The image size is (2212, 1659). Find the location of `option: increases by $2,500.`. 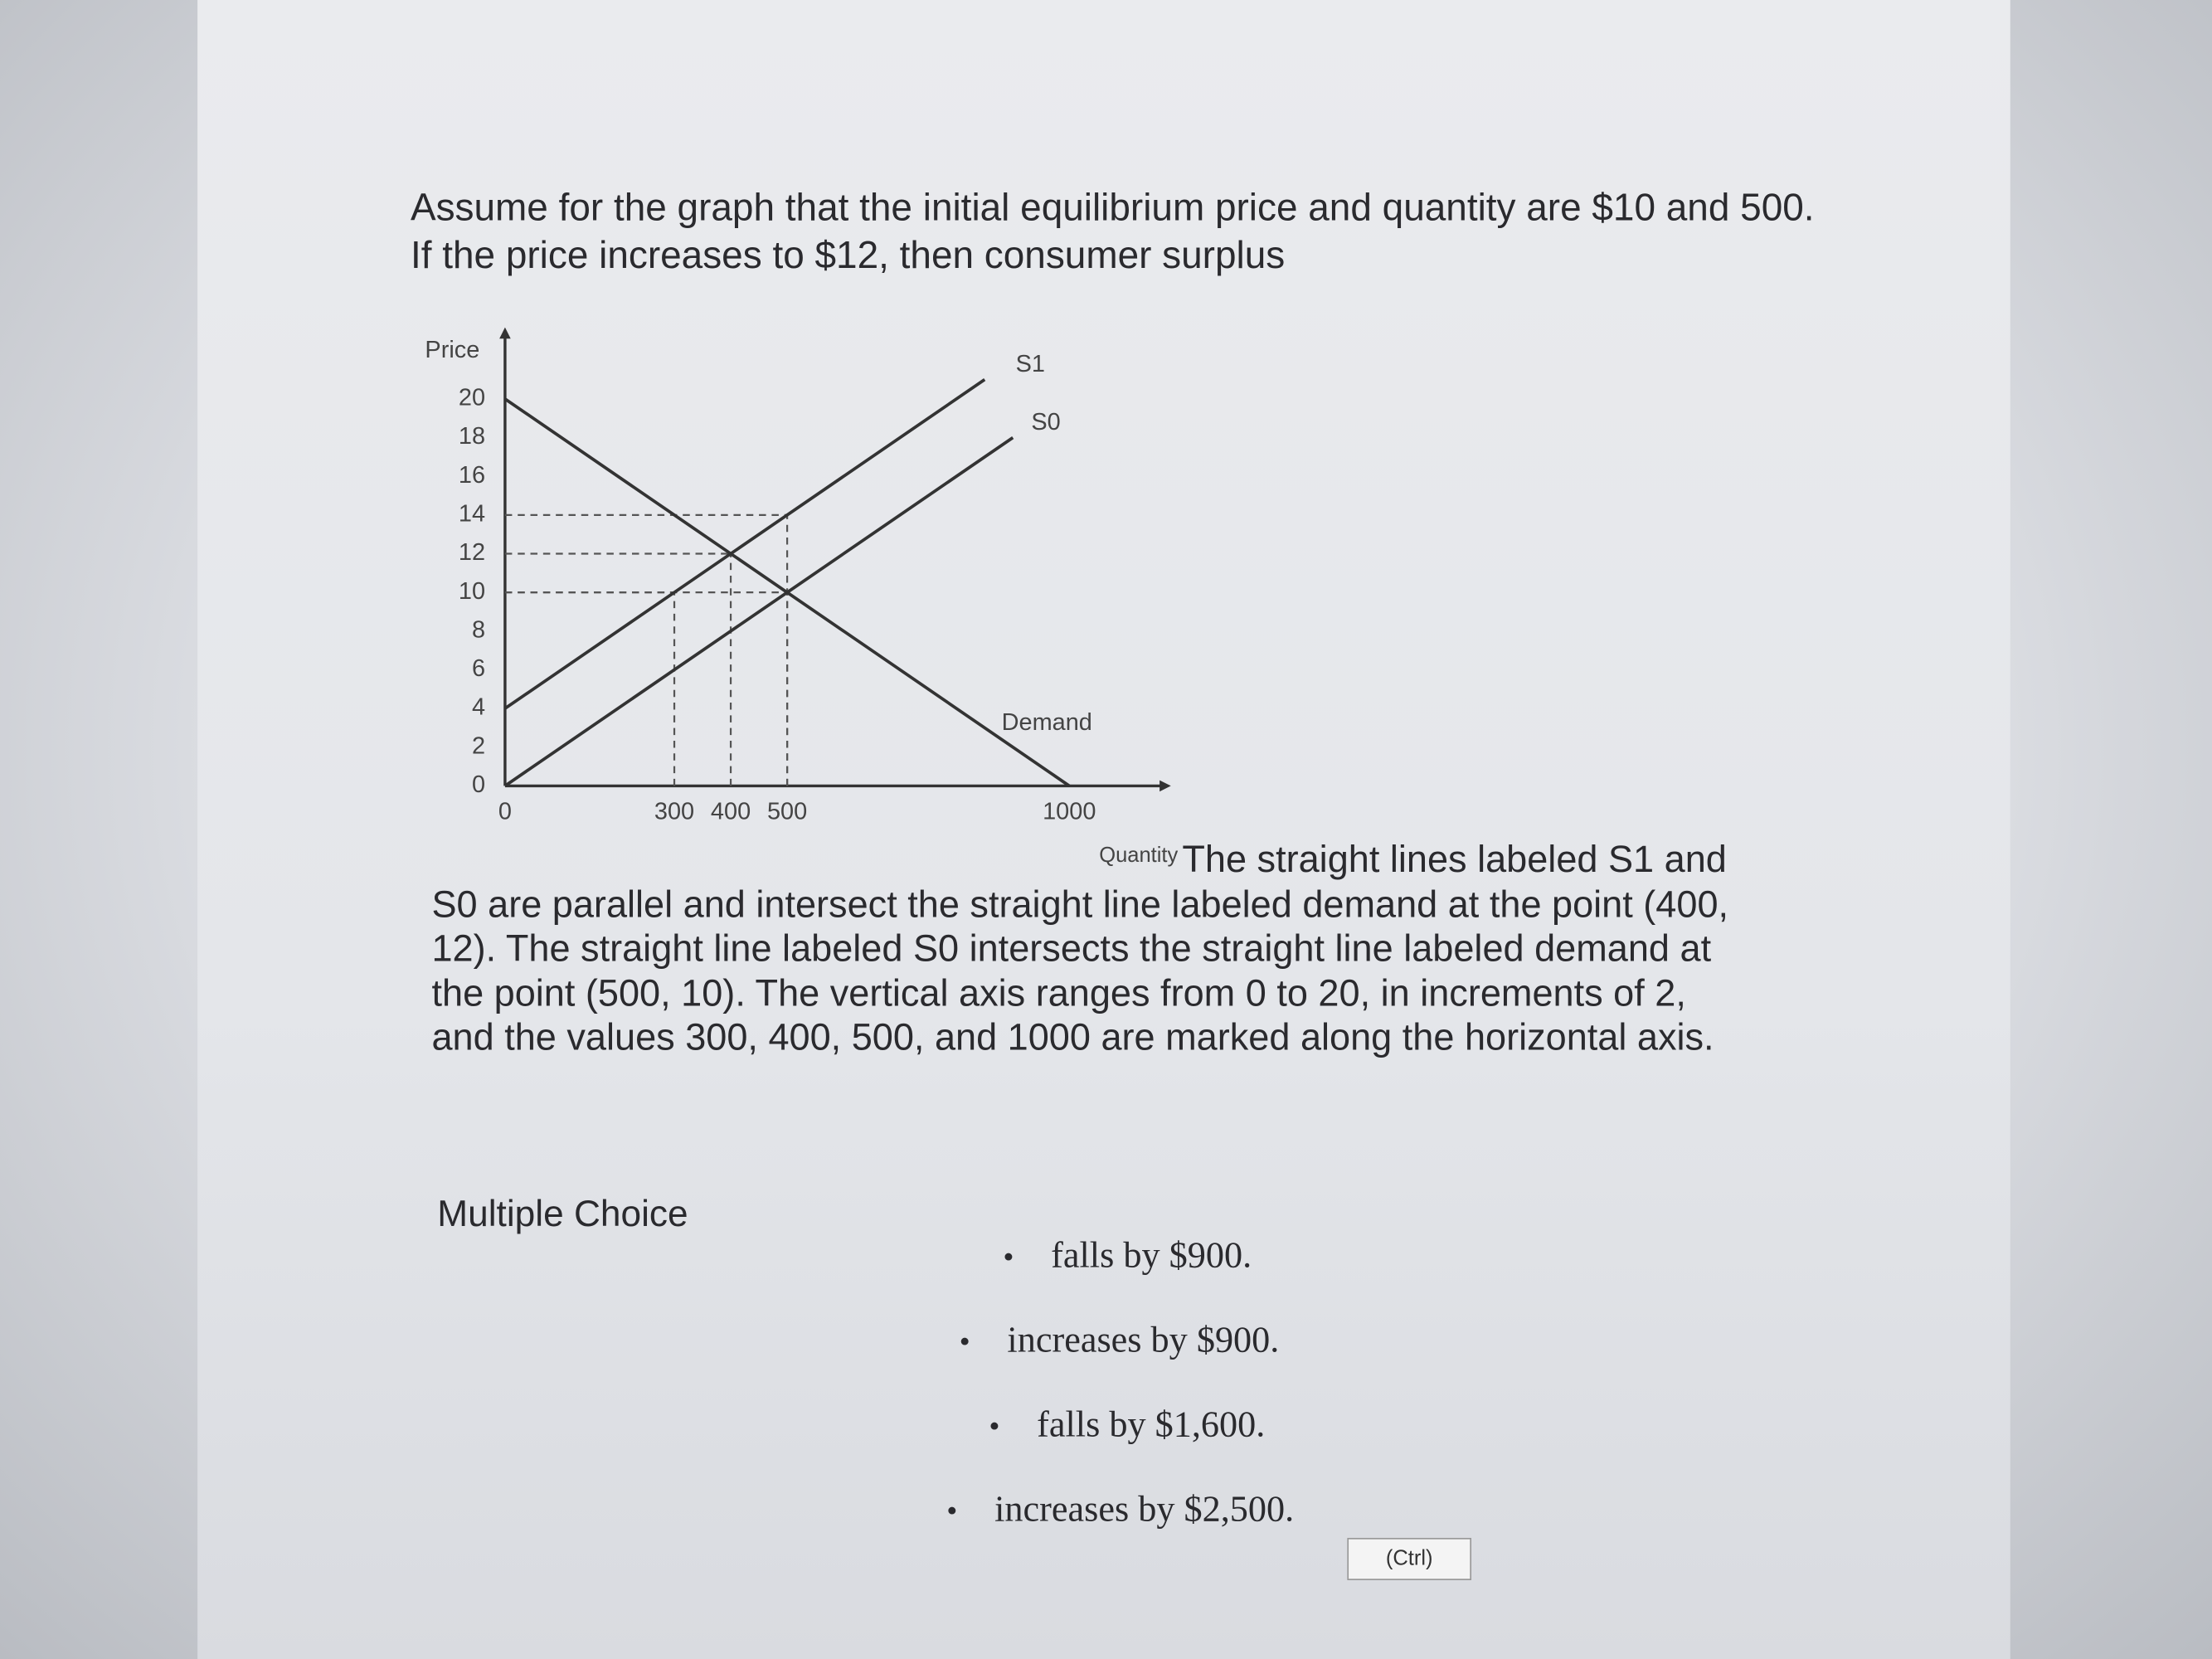

option: increases by $2,500. is located at coordinates (1120, 1509).